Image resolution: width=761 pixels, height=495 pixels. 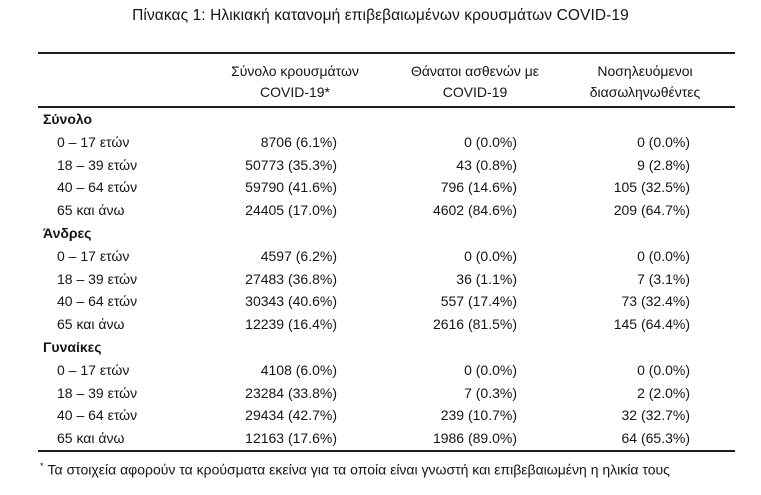 What do you see at coordinates (478, 187) in the screenshot?
I see `deaths-value: 796 (14.6%)` at bounding box center [478, 187].